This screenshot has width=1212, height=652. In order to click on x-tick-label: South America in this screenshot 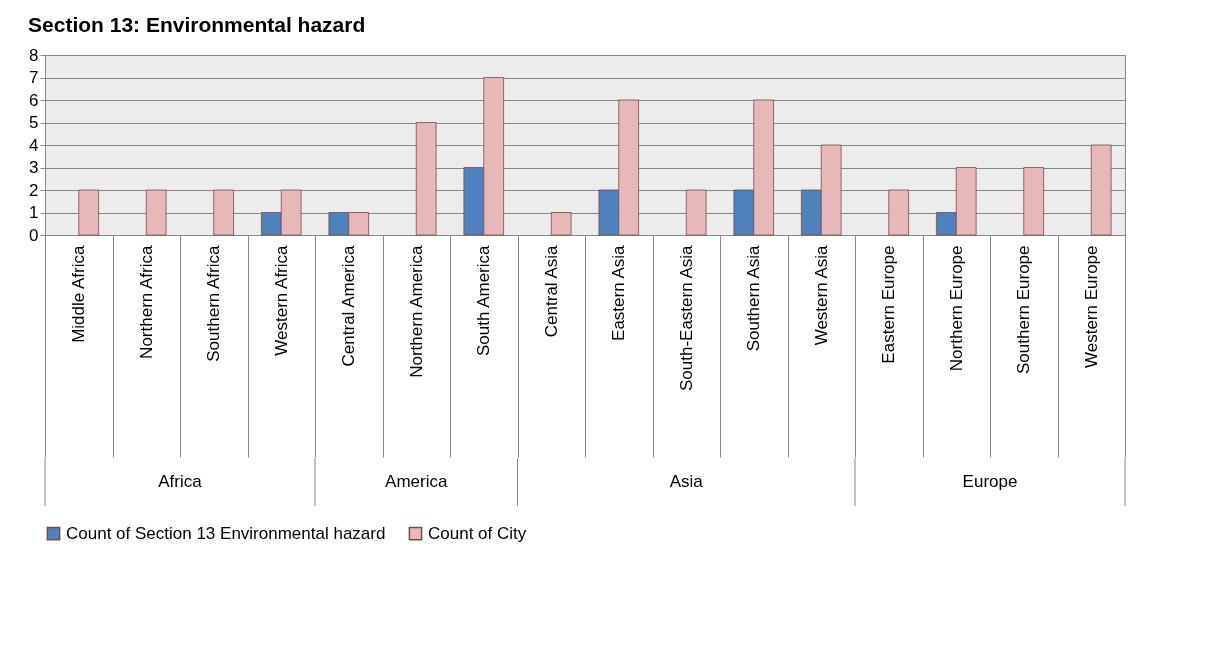, I will do `click(484, 300)`.